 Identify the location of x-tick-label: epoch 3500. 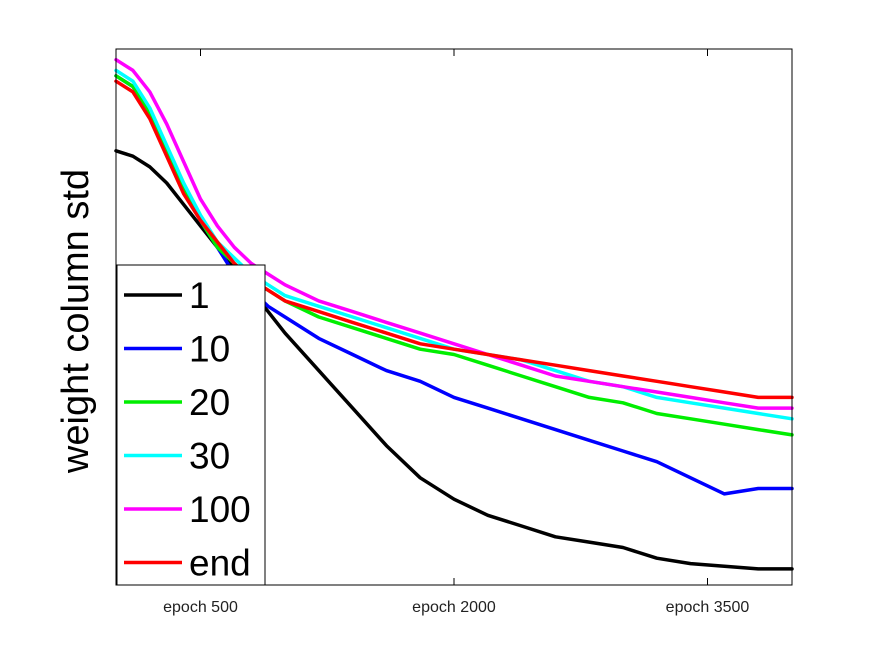
(708, 607).